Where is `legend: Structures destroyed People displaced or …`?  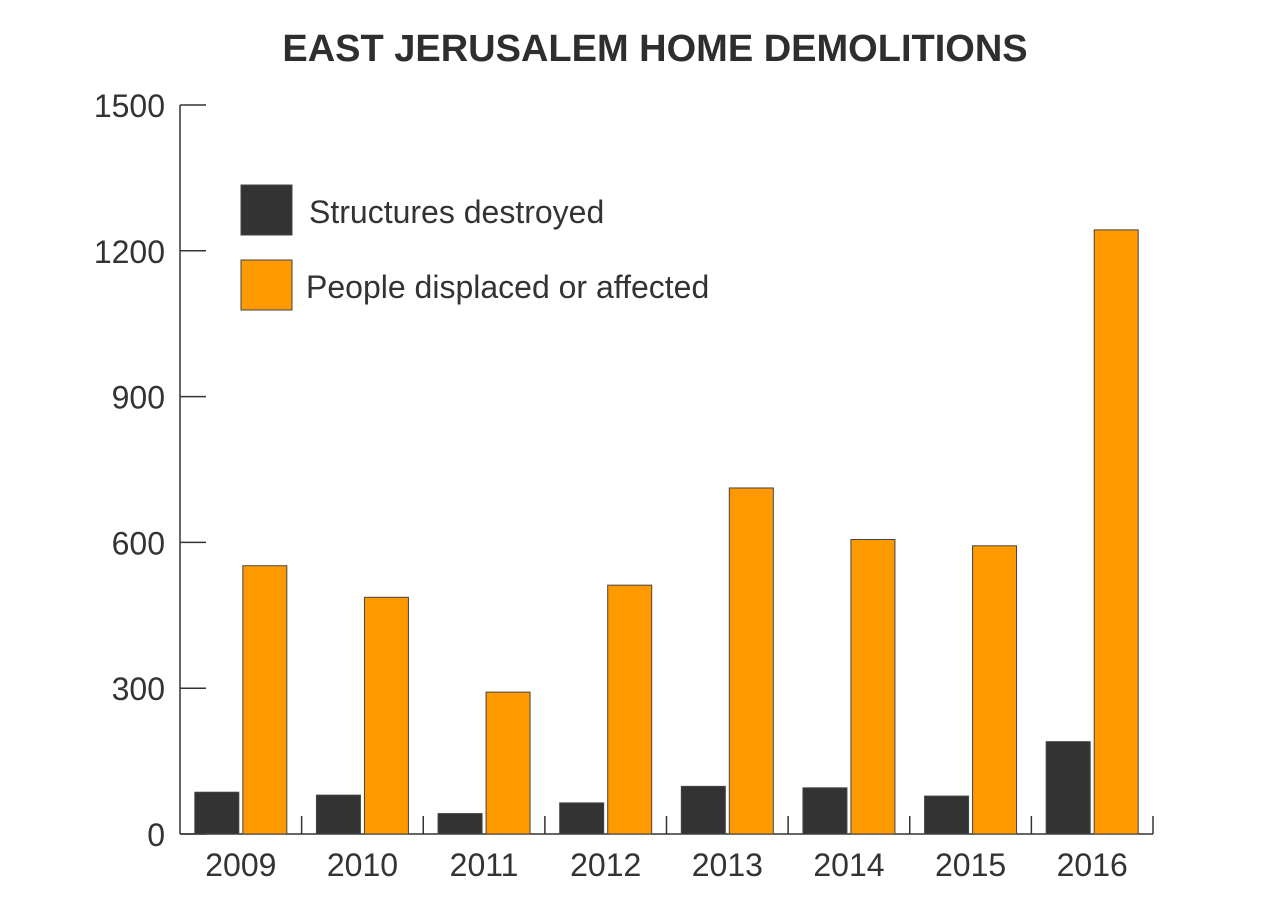
legend: Structures destroyed People displaced or … is located at coordinates (474, 247).